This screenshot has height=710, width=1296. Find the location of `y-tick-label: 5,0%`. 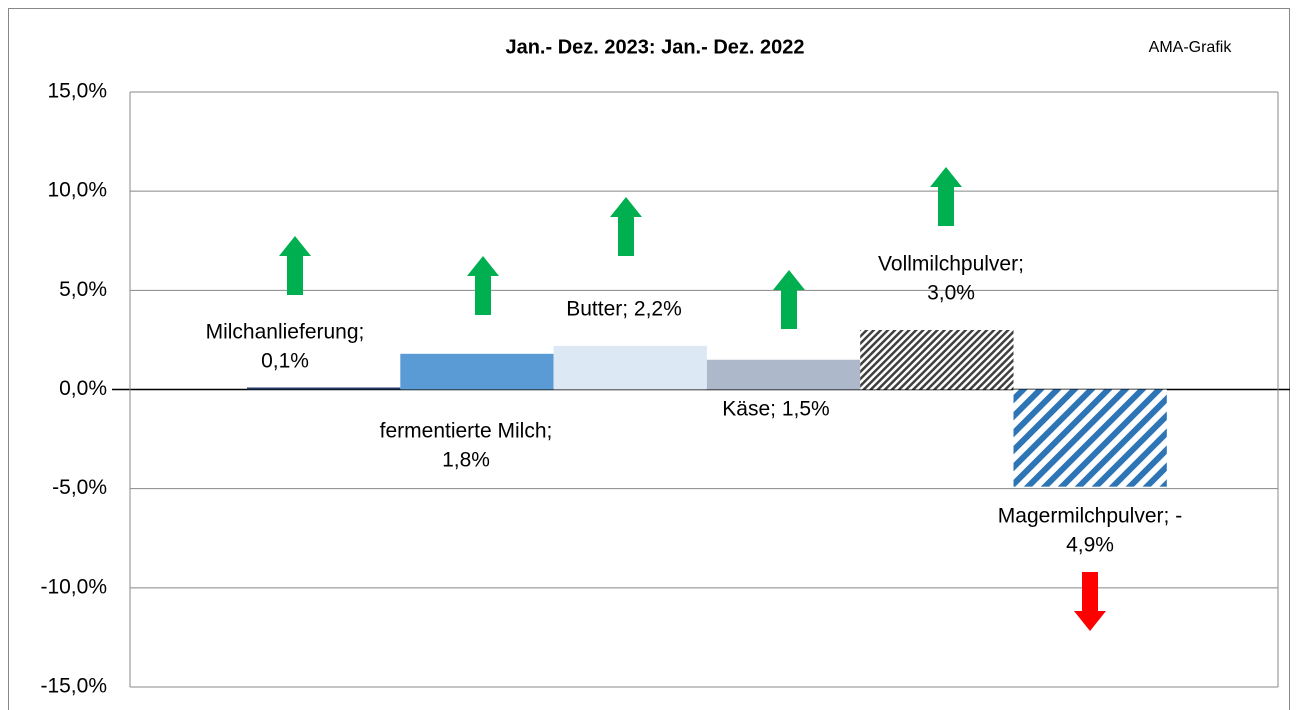

y-tick-label: 5,0% is located at coordinates (83, 289).